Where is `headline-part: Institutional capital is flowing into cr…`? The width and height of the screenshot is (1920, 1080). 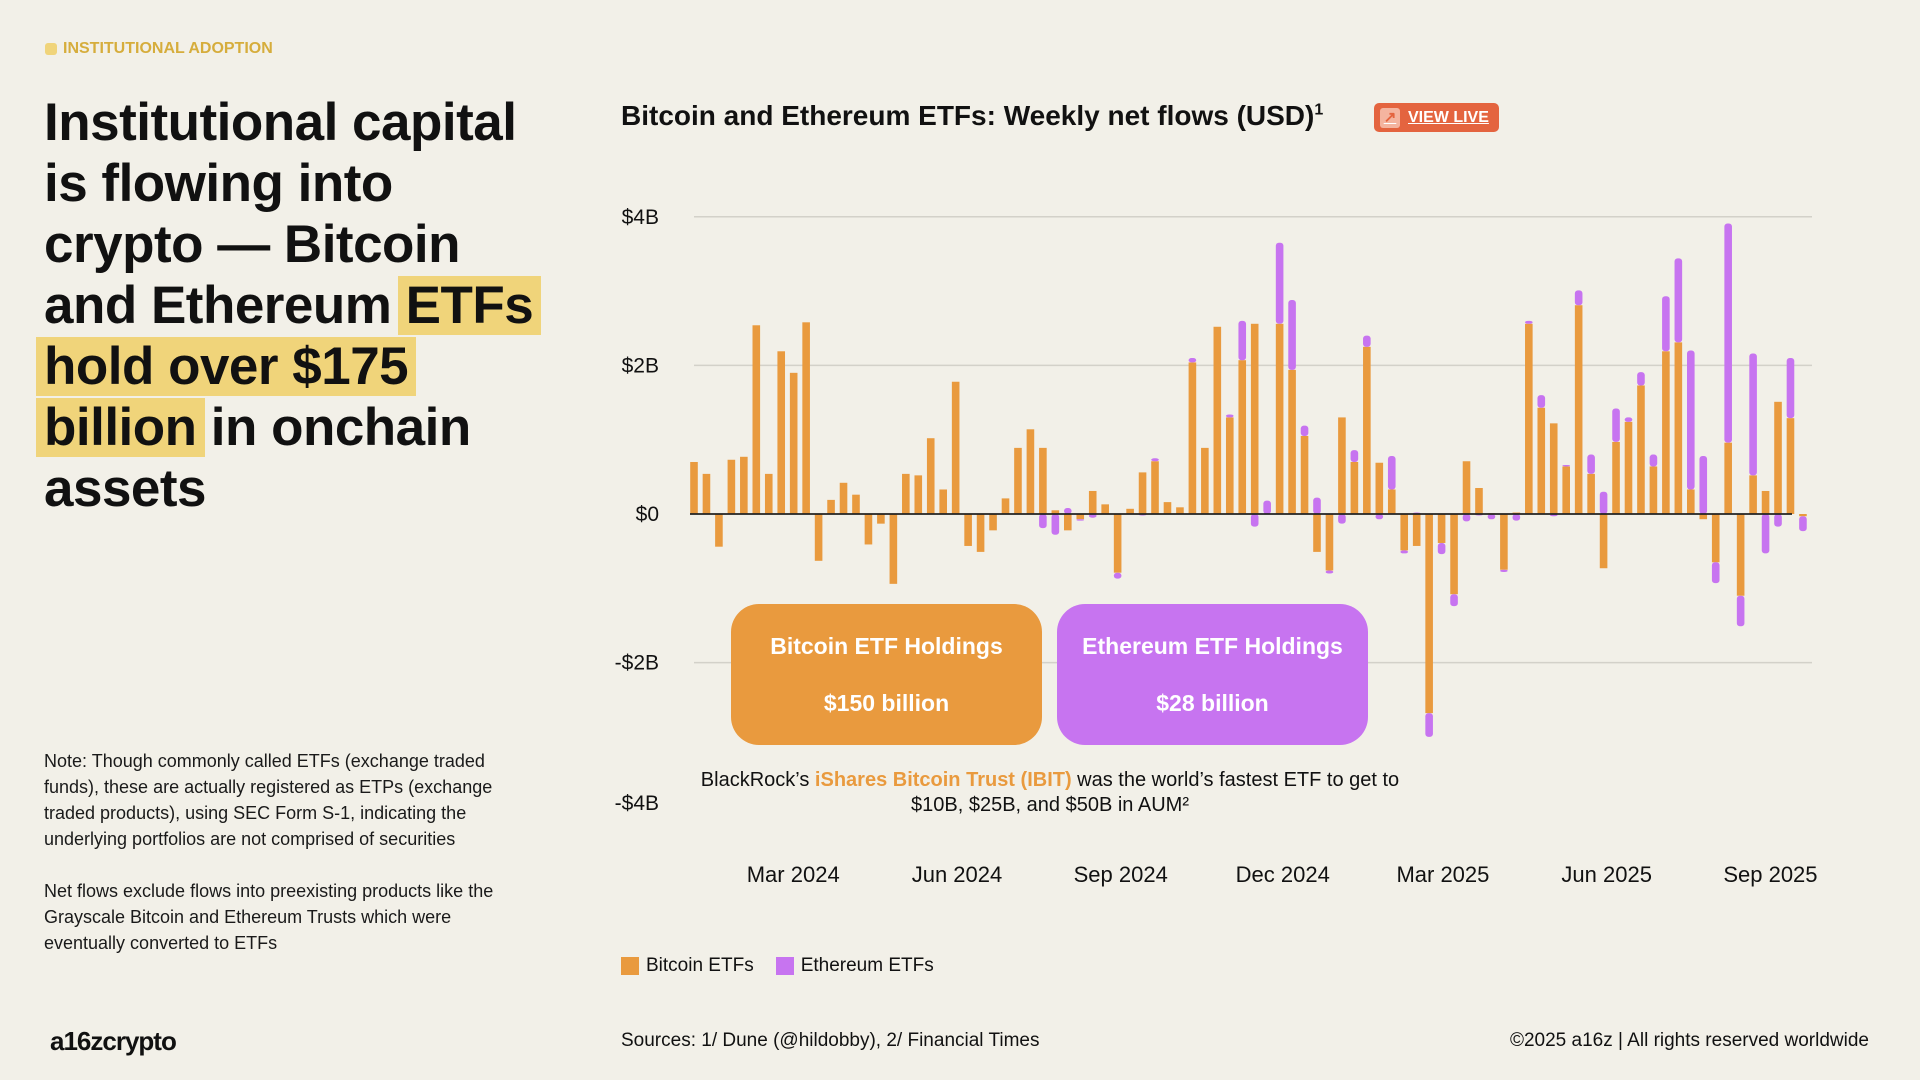 headline-part: Institutional capital is flowing into cr… is located at coordinates (280, 214).